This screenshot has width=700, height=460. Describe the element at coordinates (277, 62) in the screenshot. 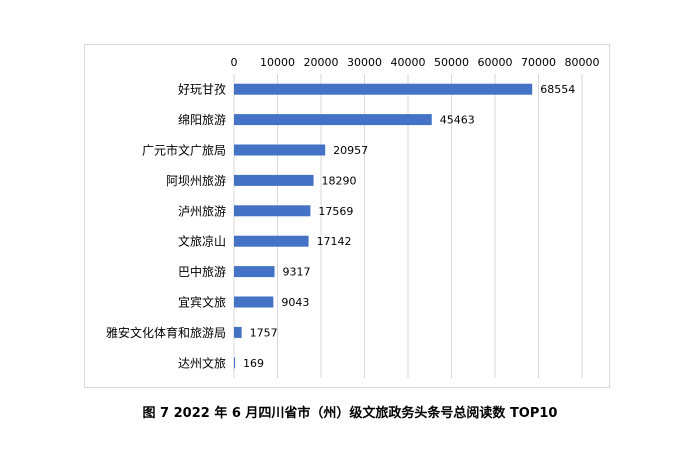

I see `x-tick-label: 10000` at that location.